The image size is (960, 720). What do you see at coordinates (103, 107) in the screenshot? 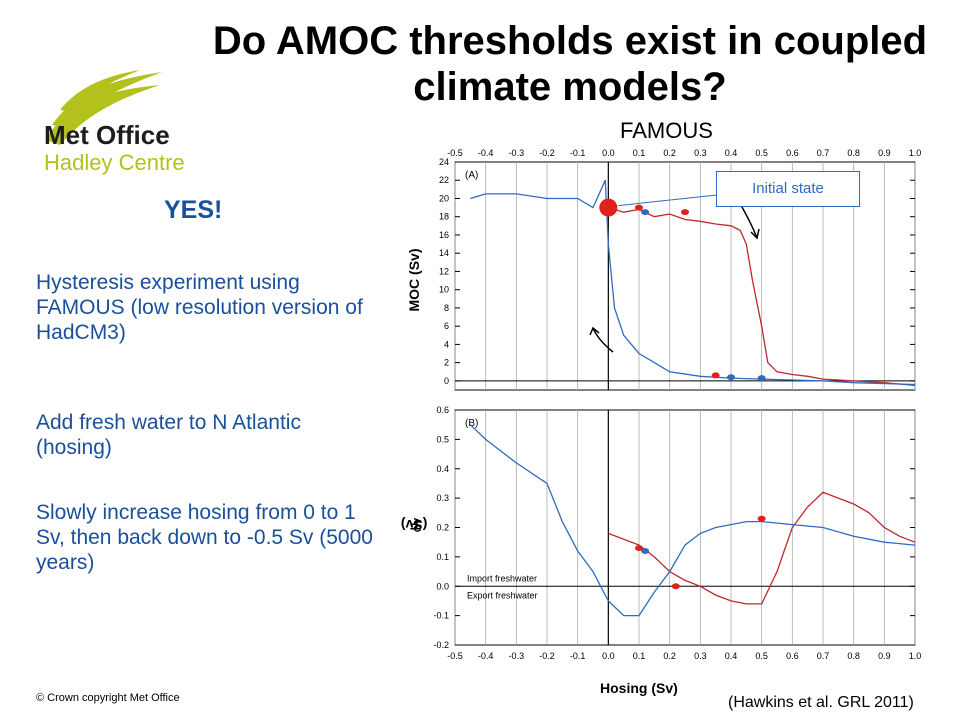
I see `met-office-logo` at bounding box center [103, 107].